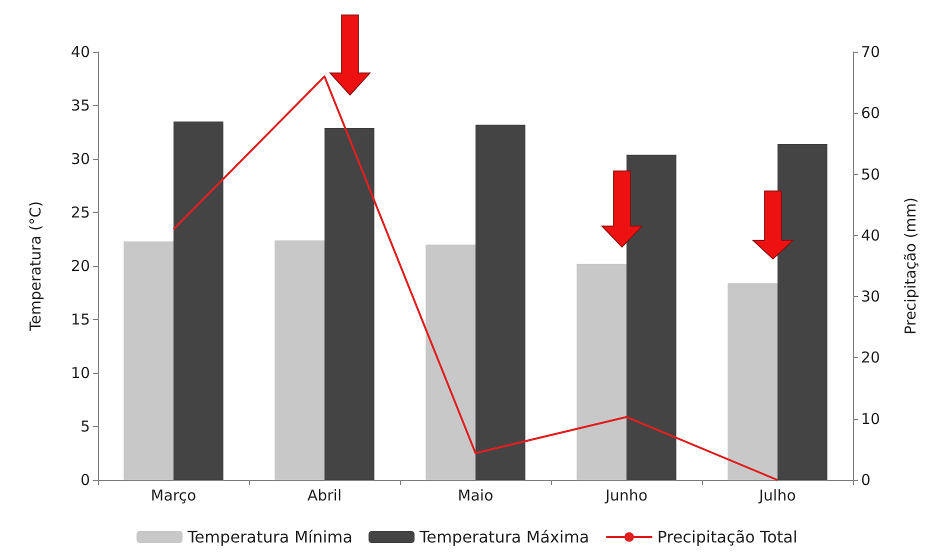  I want to click on x-tick-label: Maio, so click(476, 495).